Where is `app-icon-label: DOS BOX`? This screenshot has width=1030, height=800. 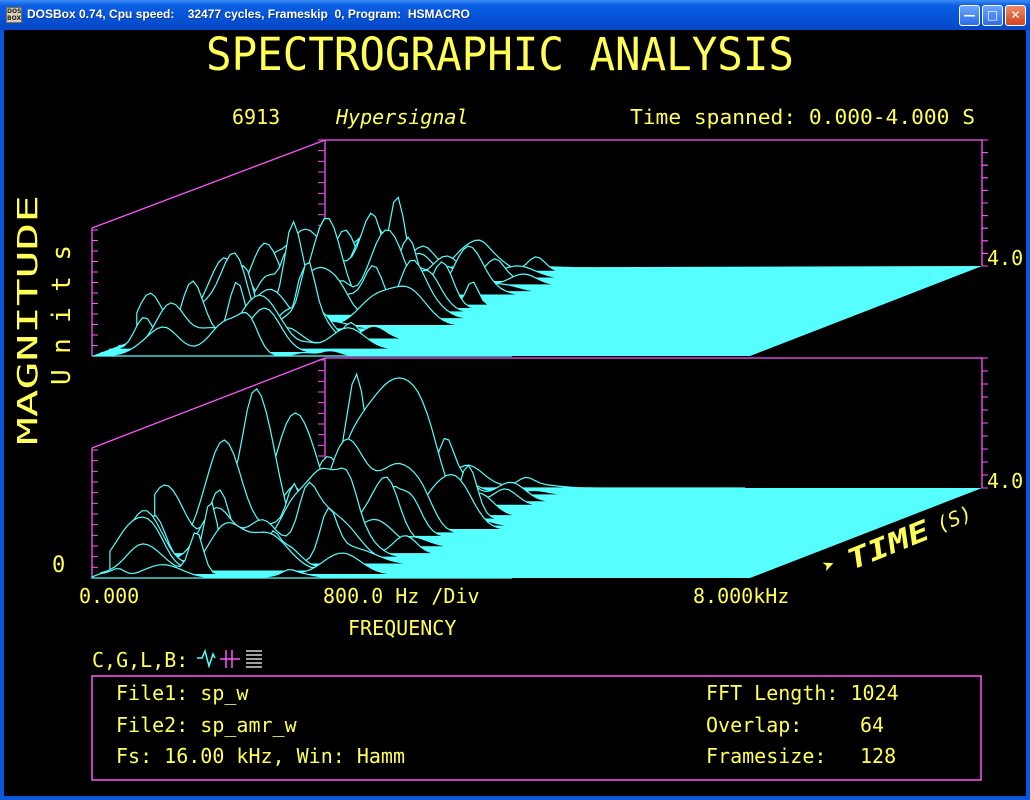
app-icon-label: DOS BOX is located at coordinates (14, 15).